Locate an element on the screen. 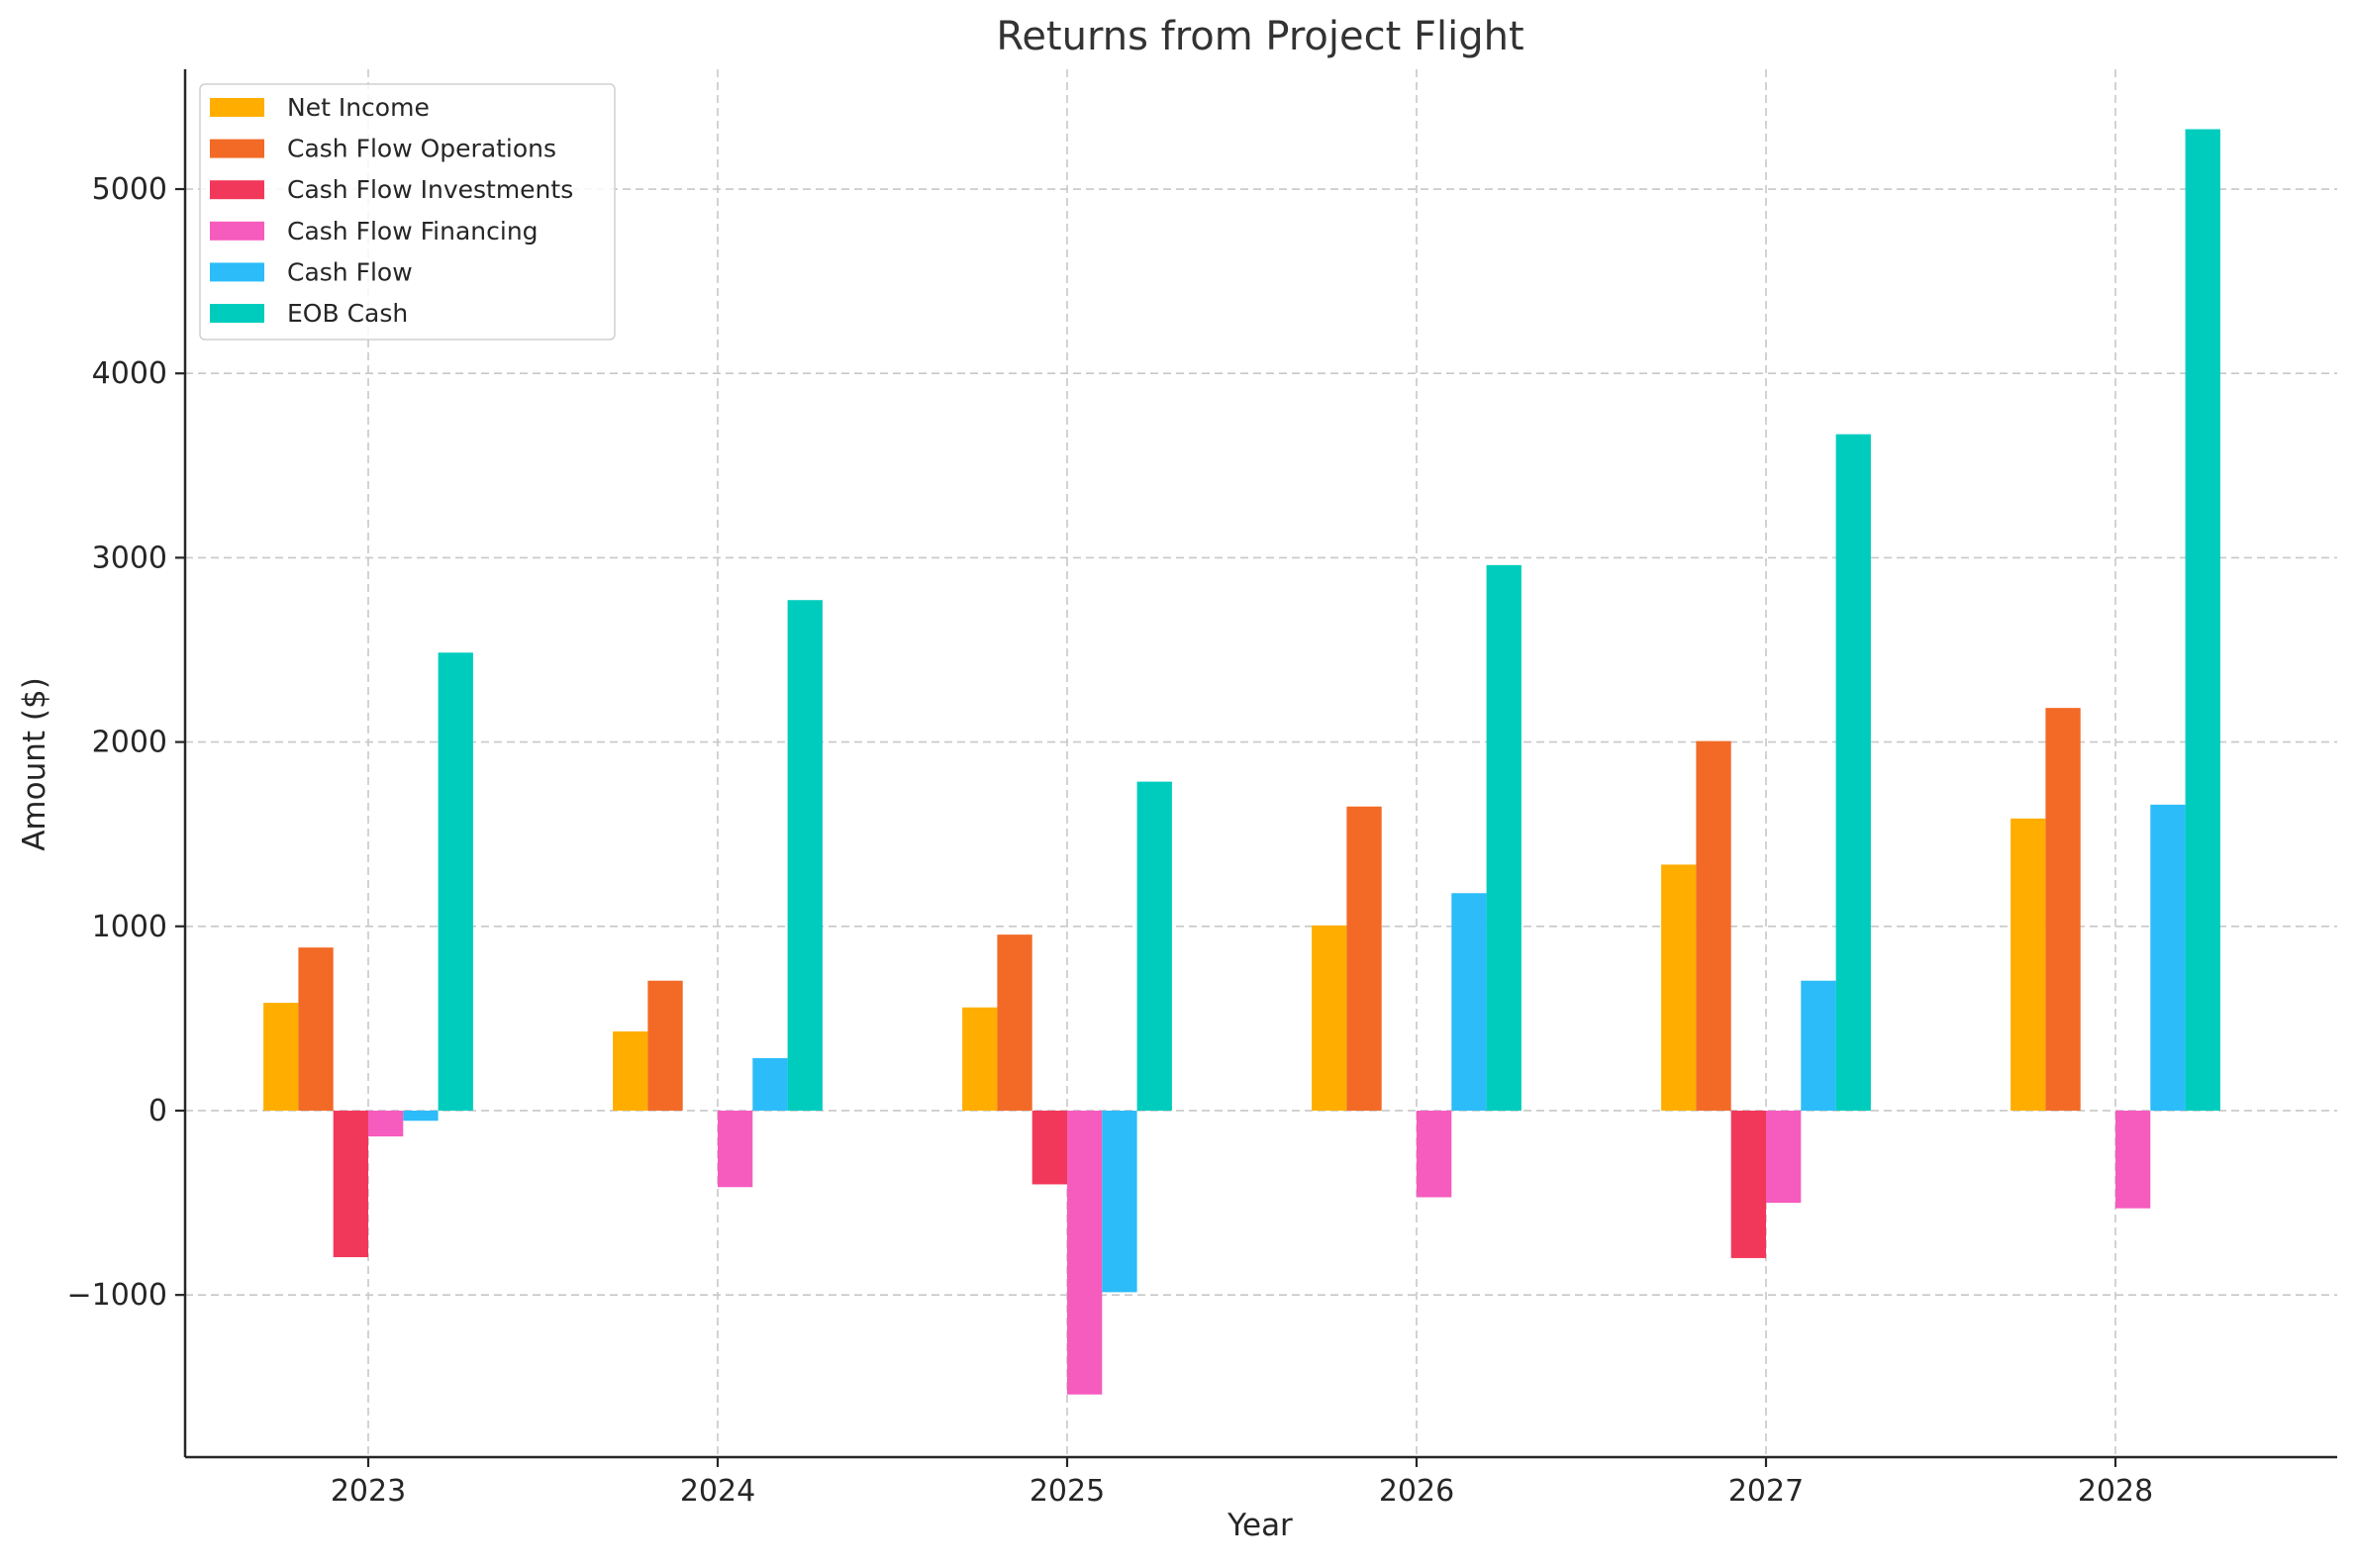 This screenshot has width=2355, height=1568. bar-cash-flow-investments-2027 is located at coordinates (1748, 1184).